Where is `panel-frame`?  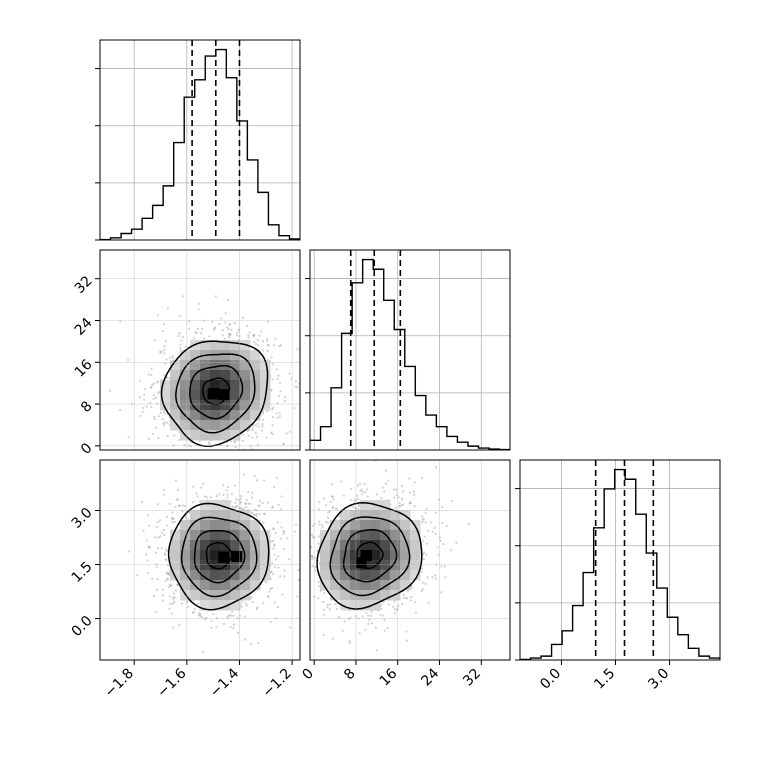 panel-frame is located at coordinates (410, 560).